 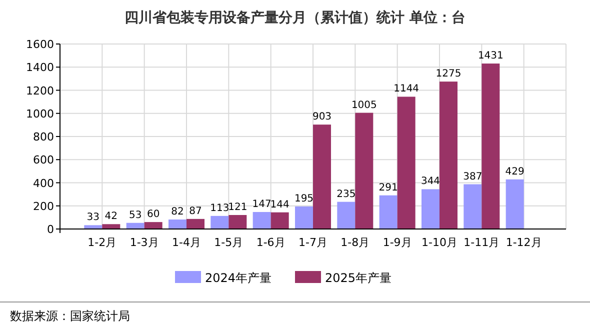 I want to click on data-label: 291, so click(x=388, y=188).